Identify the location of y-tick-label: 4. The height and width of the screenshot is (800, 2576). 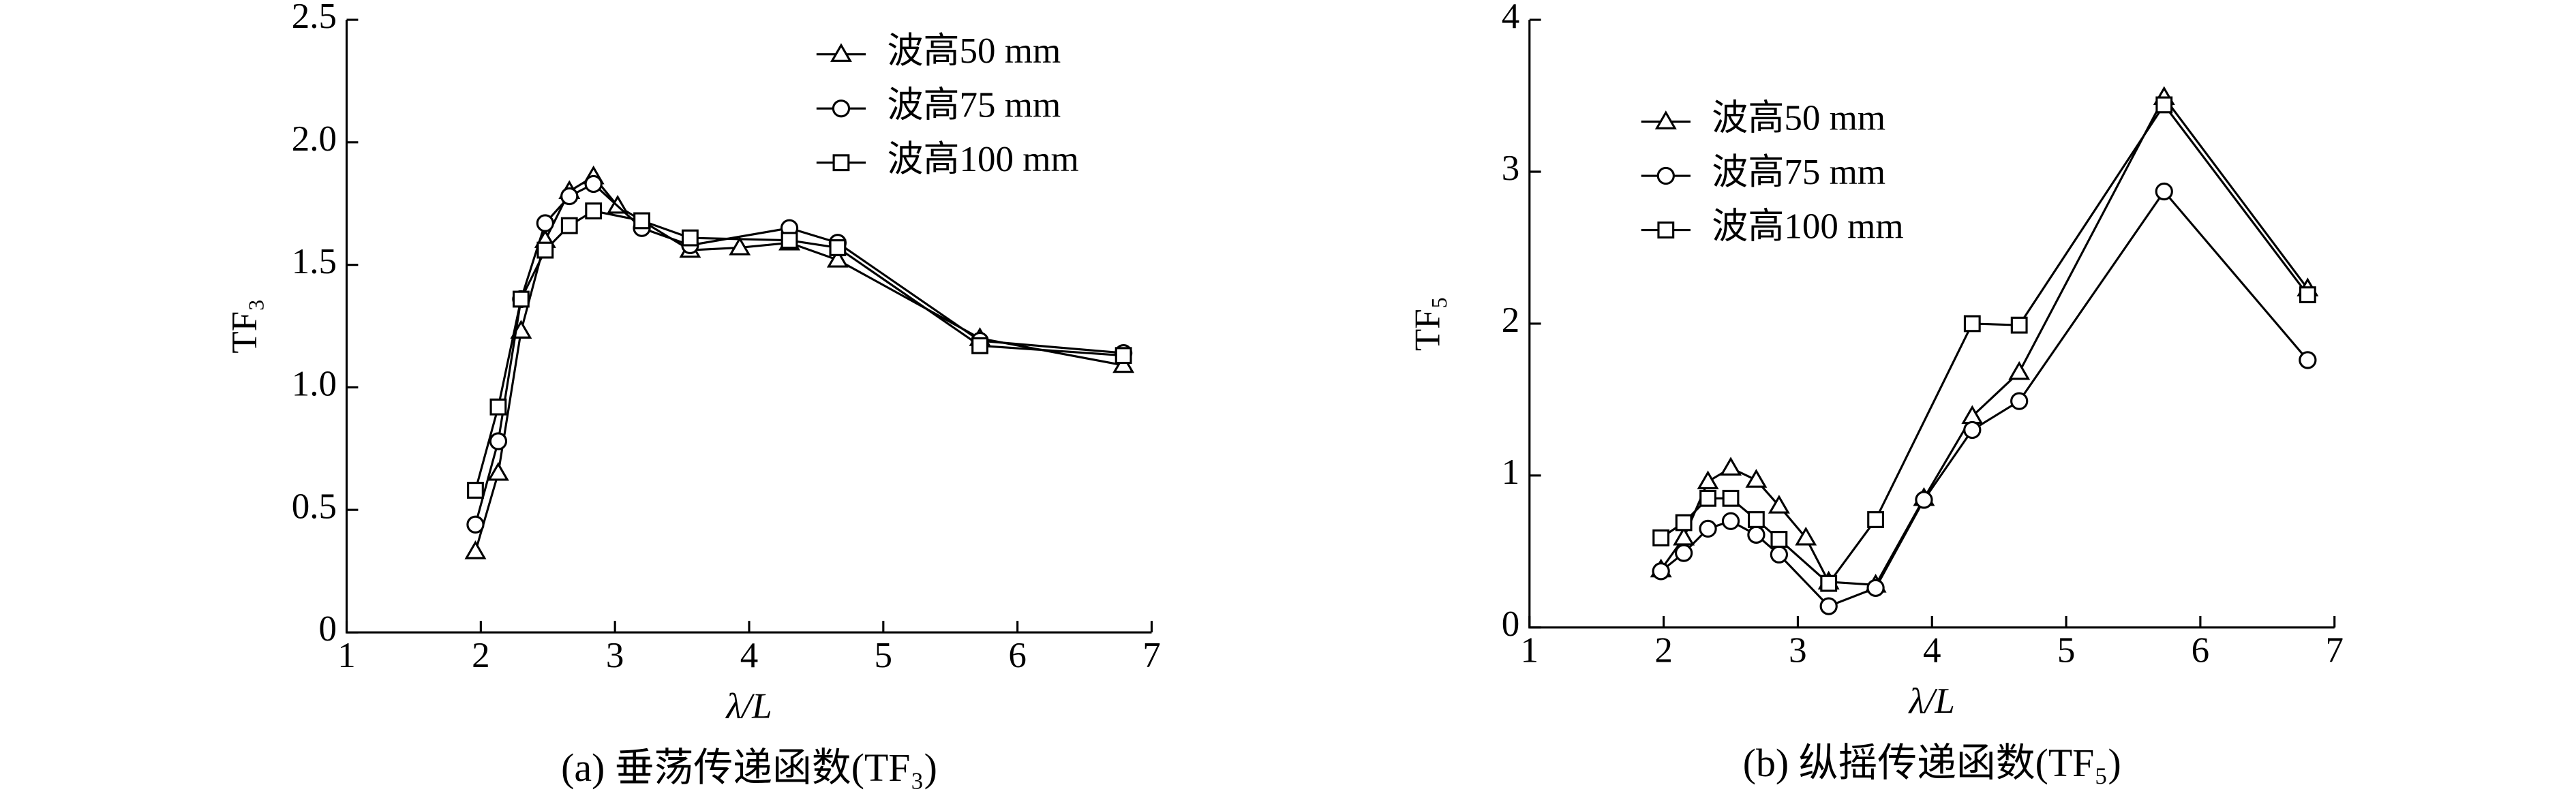
(1511, 18).